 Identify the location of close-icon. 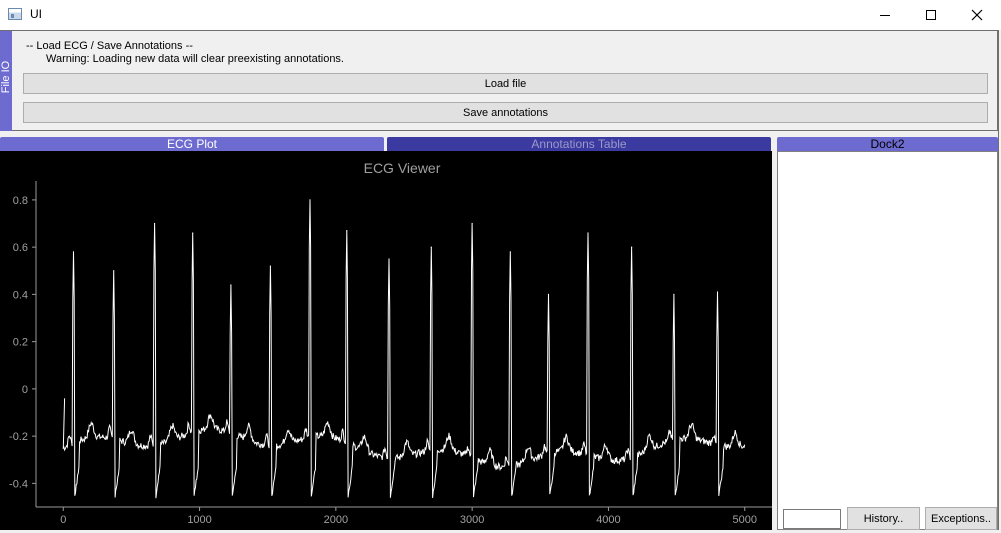
(977, 15).